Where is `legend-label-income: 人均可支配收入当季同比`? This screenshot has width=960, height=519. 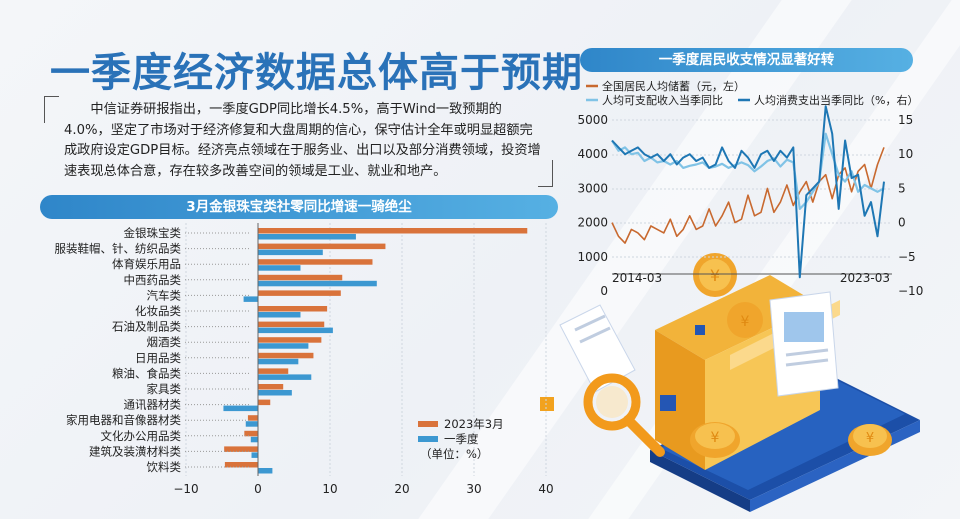 legend-label-income: 人均可支配收入当季同比 is located at coordinates (662, 100).